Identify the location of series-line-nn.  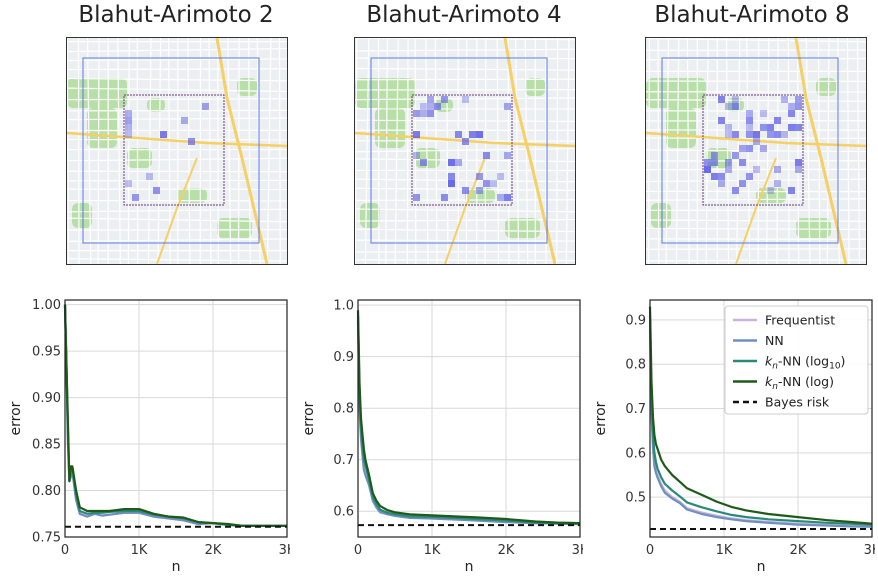
(176, 415).